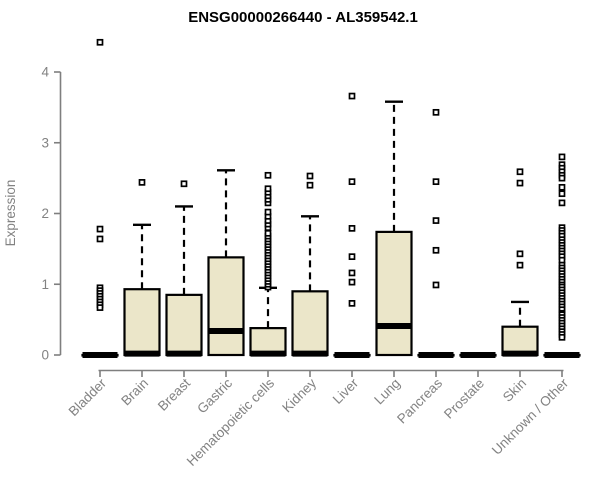 The image size is (600, 500). I want to click on x-tick-label: Prostate, so click(464, 399).